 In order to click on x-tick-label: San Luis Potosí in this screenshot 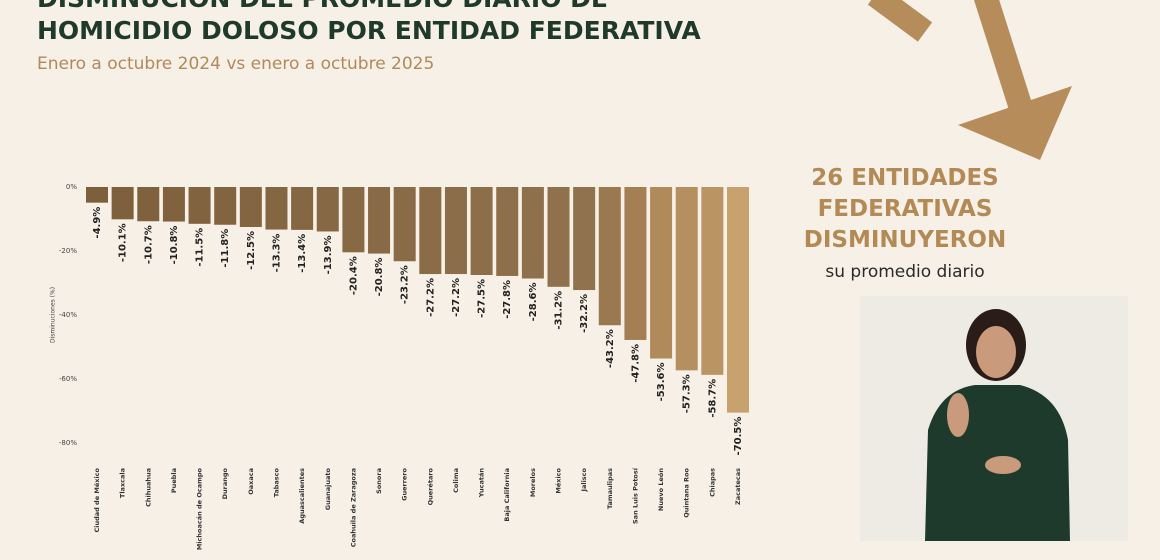, I will do `click(635, 495)`.